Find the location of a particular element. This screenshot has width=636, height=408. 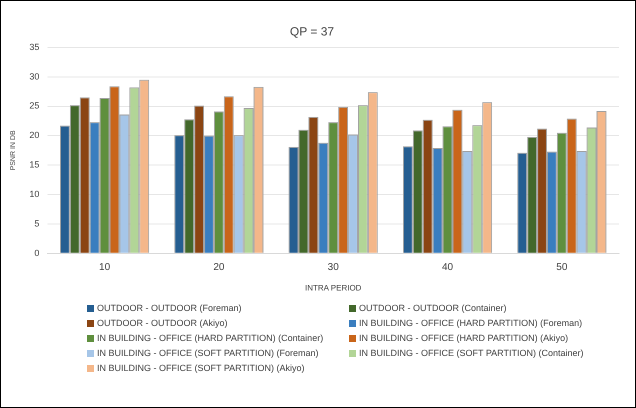

chart-title: QP = 37 is located at coordinates (312, 31).